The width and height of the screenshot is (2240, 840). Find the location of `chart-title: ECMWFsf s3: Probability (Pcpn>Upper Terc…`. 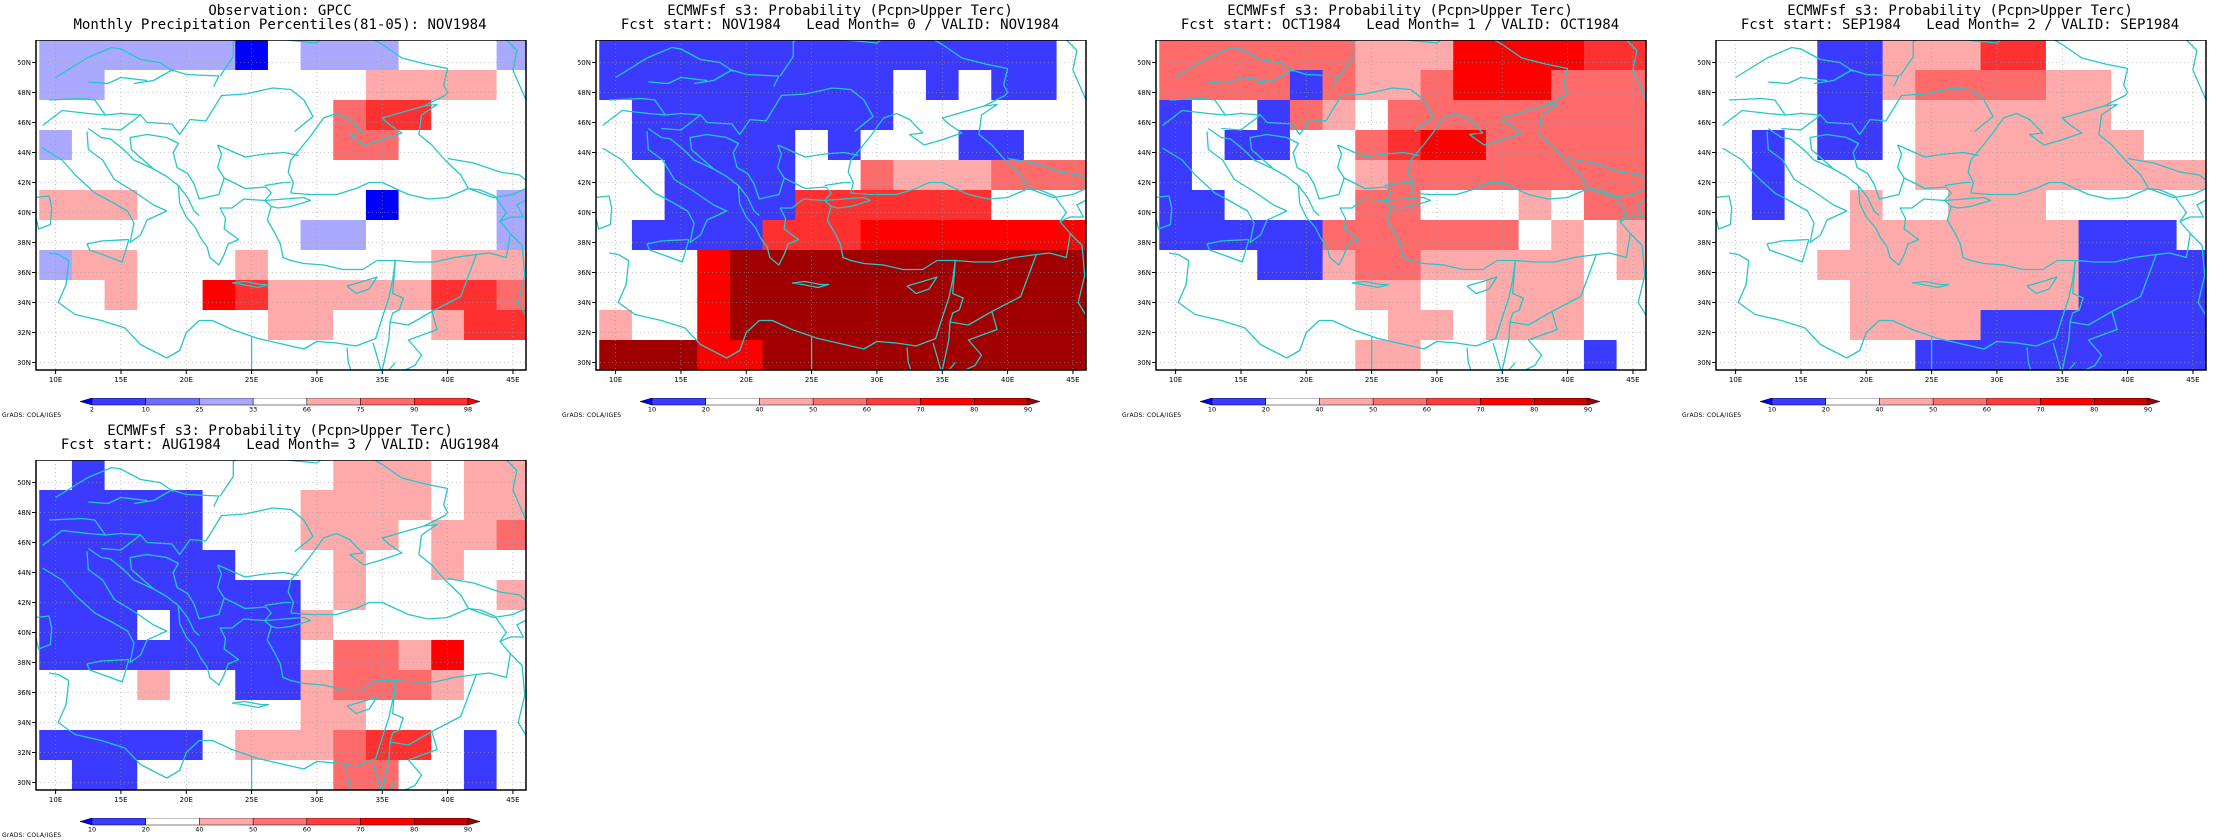

chart-title: ECMWFsf s3: Probability (Pcpn>Upper Terc… is located at coordinates (280, 431).